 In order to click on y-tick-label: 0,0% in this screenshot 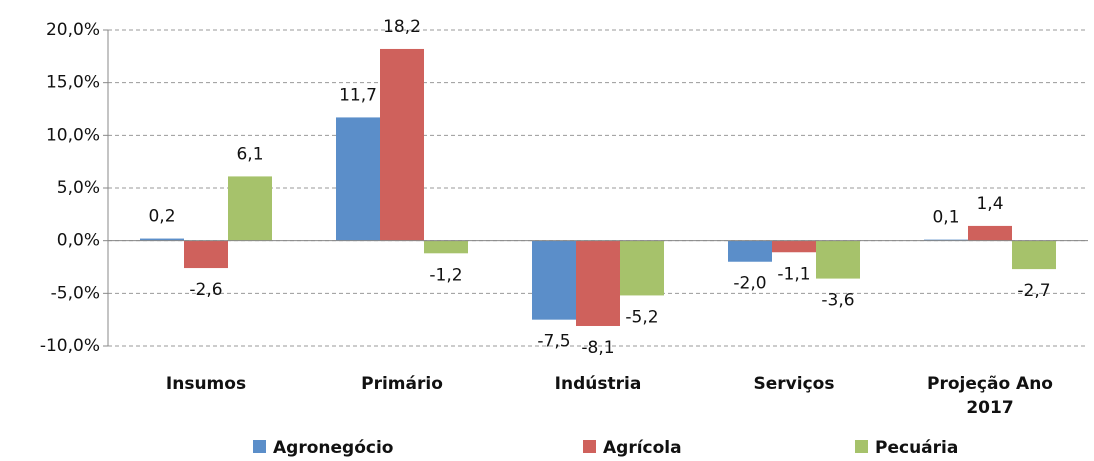, I will do `click(78, 241)`.